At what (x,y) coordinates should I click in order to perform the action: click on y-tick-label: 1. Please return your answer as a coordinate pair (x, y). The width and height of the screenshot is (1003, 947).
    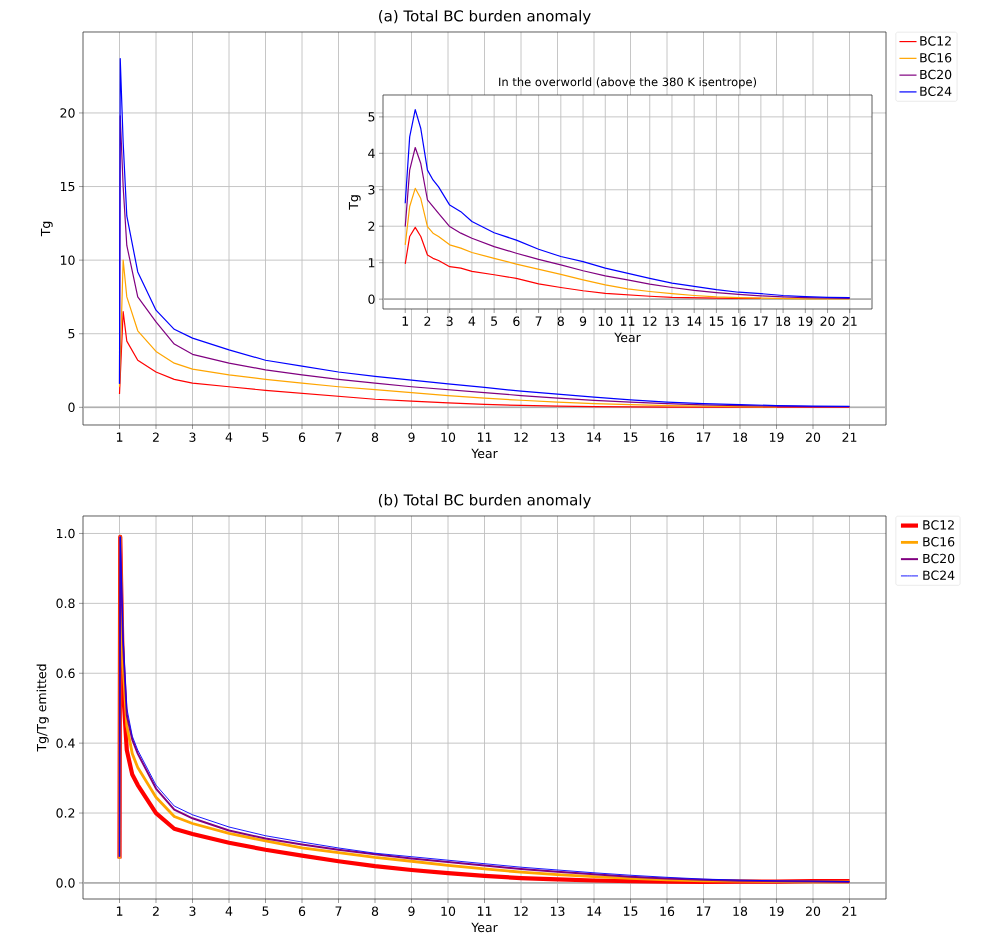
    Looking at the image, I should click on (371, 263).